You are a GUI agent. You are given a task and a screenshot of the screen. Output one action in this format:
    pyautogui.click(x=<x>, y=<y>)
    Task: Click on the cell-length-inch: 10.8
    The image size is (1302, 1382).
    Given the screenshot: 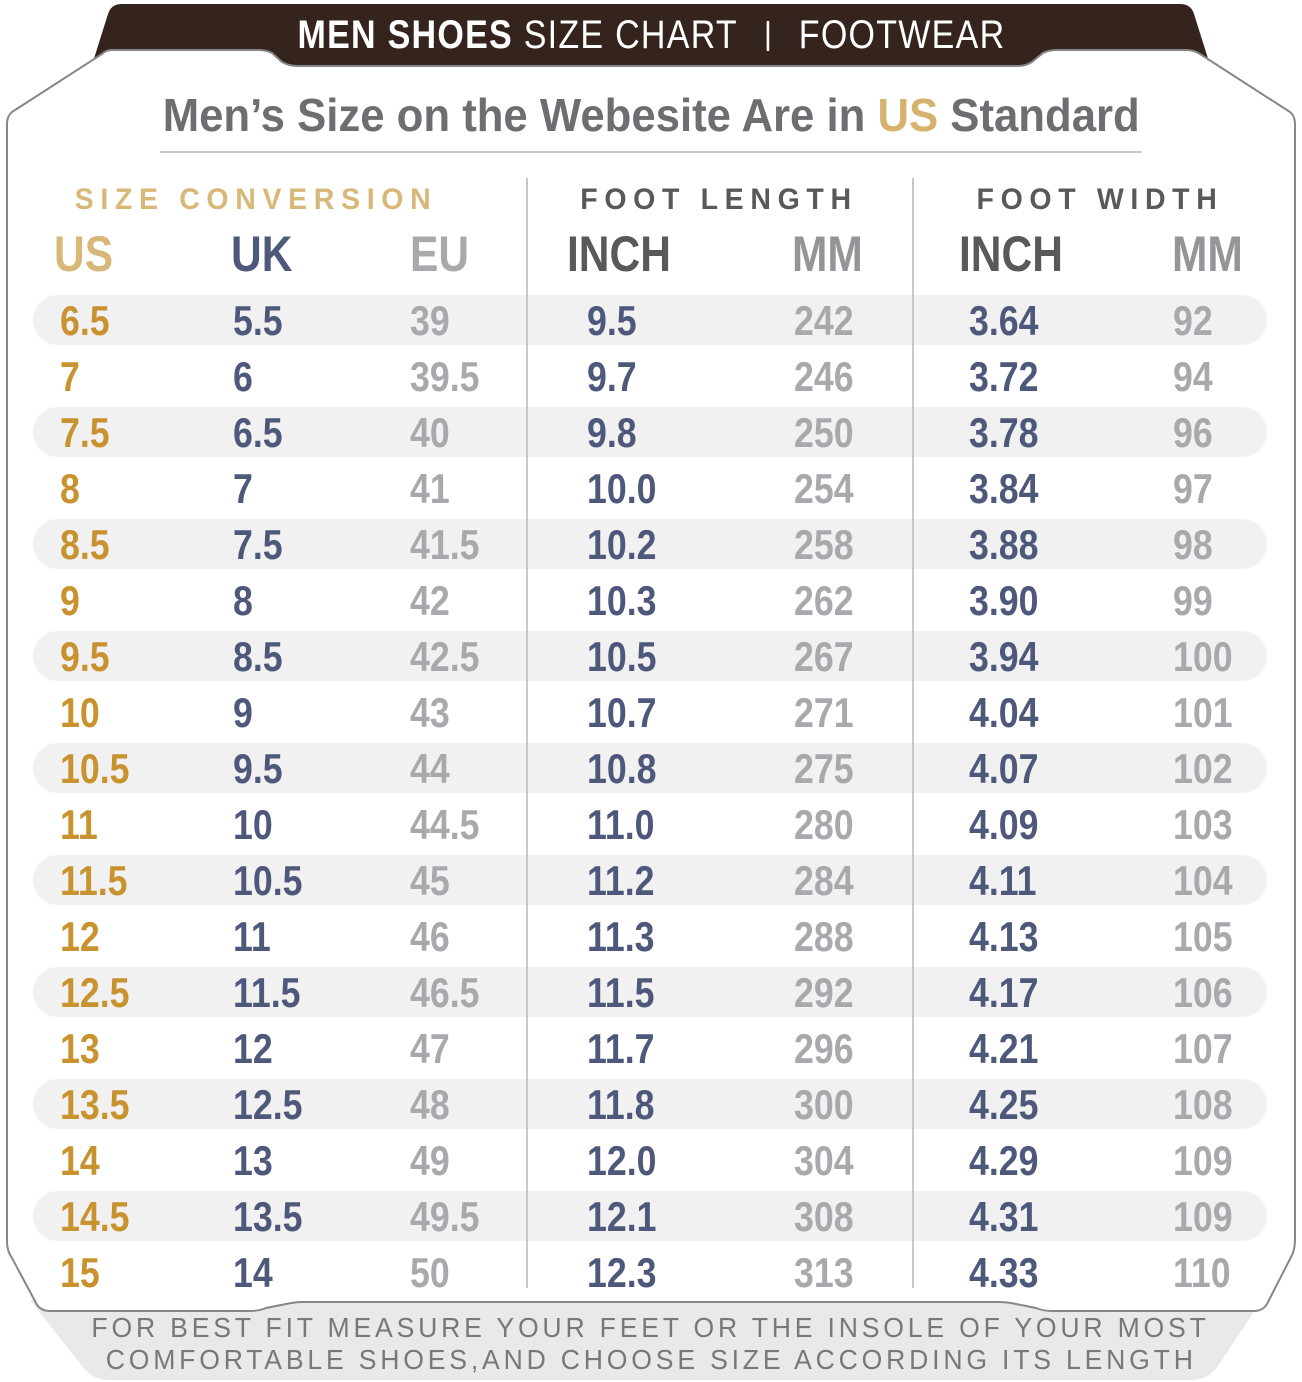 What is the action you would take?
    pyautogui.click(x=622, y=768)
    